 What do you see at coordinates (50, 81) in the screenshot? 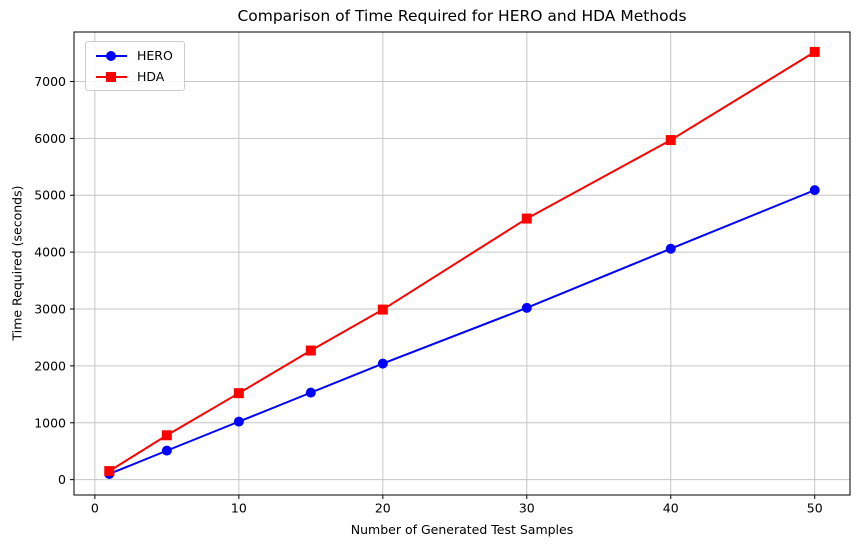
I see `y-tick-label: 7000` at bounding box center [50, 81].